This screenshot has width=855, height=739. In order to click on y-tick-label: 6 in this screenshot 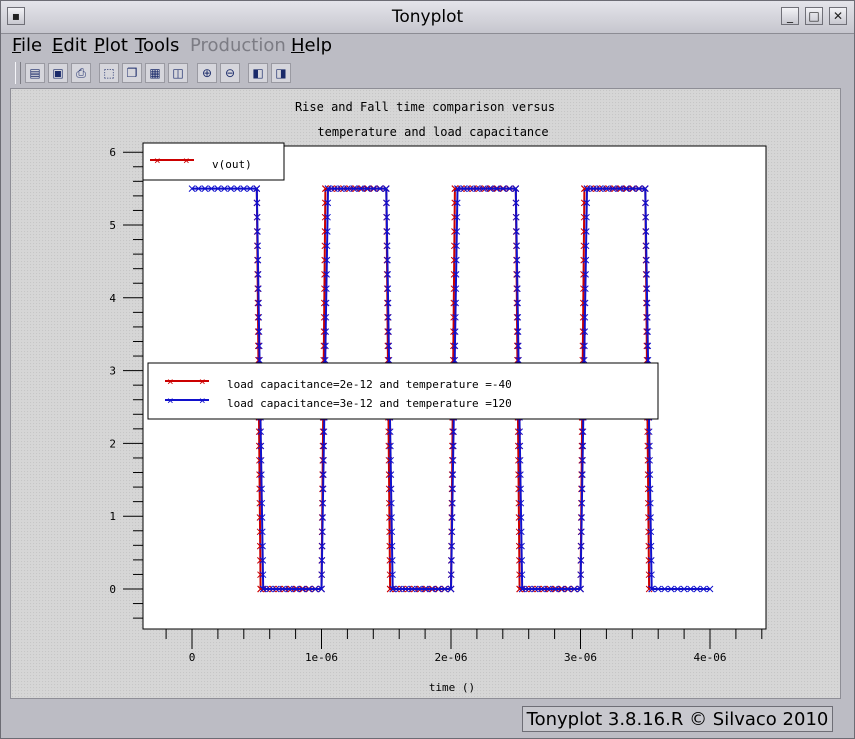, I will do `click(112, 152)`.